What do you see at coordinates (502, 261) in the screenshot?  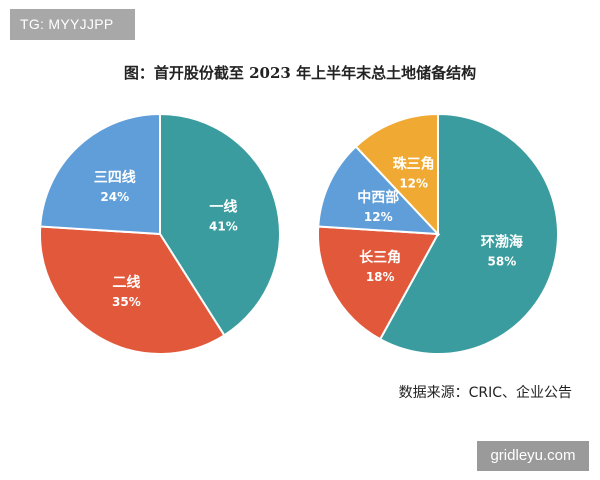 I see `slice-value-1-0: 58%` at bounding box center [502, 261].